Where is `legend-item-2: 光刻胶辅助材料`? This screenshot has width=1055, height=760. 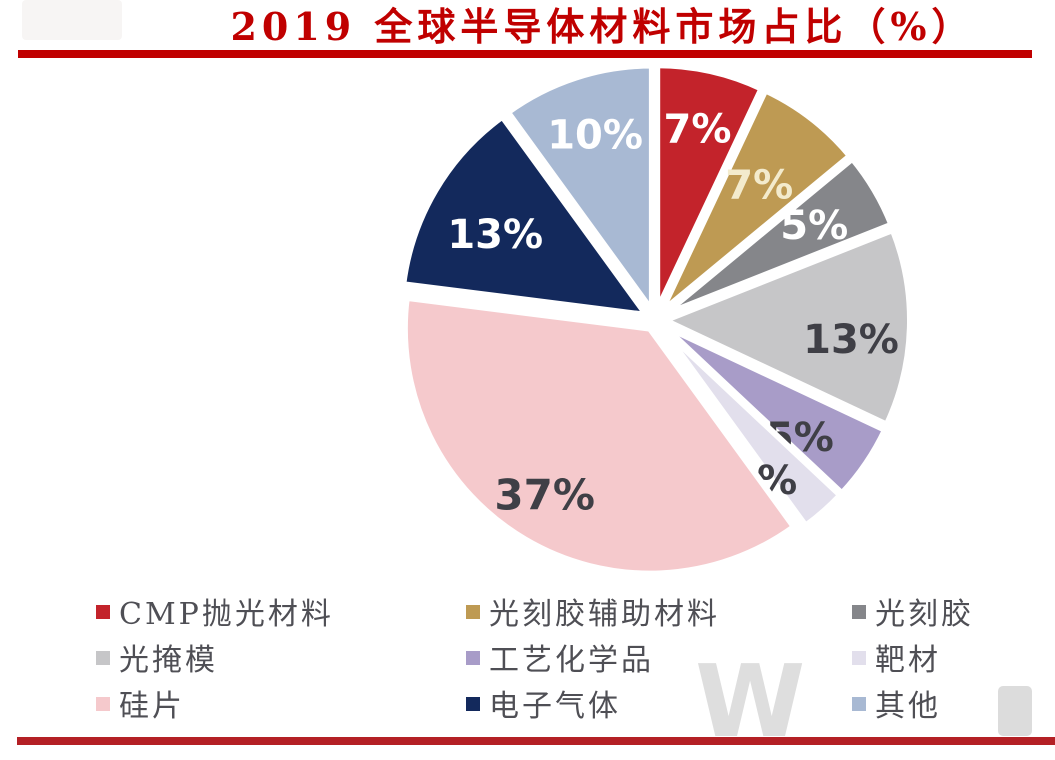 legend-item-2: 光刻胶辅助材料 is located at coordinates (659, 611).